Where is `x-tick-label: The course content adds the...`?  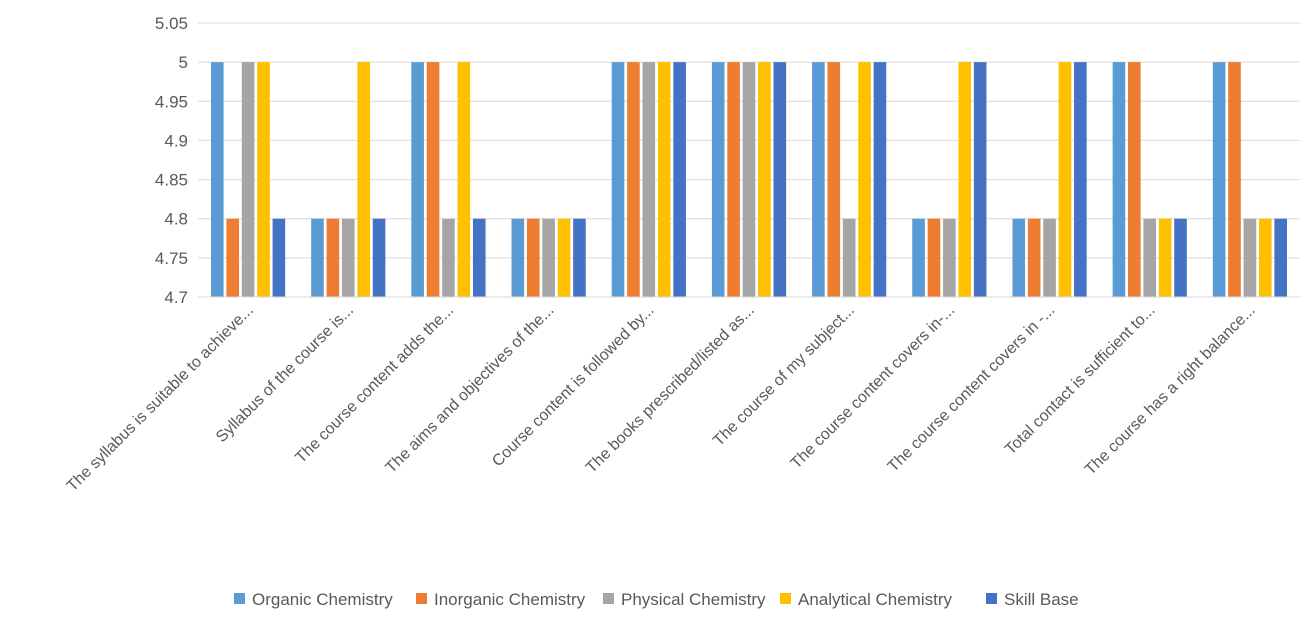
x-tick-label: The course content adds the... is located at coordinates (374, 384).